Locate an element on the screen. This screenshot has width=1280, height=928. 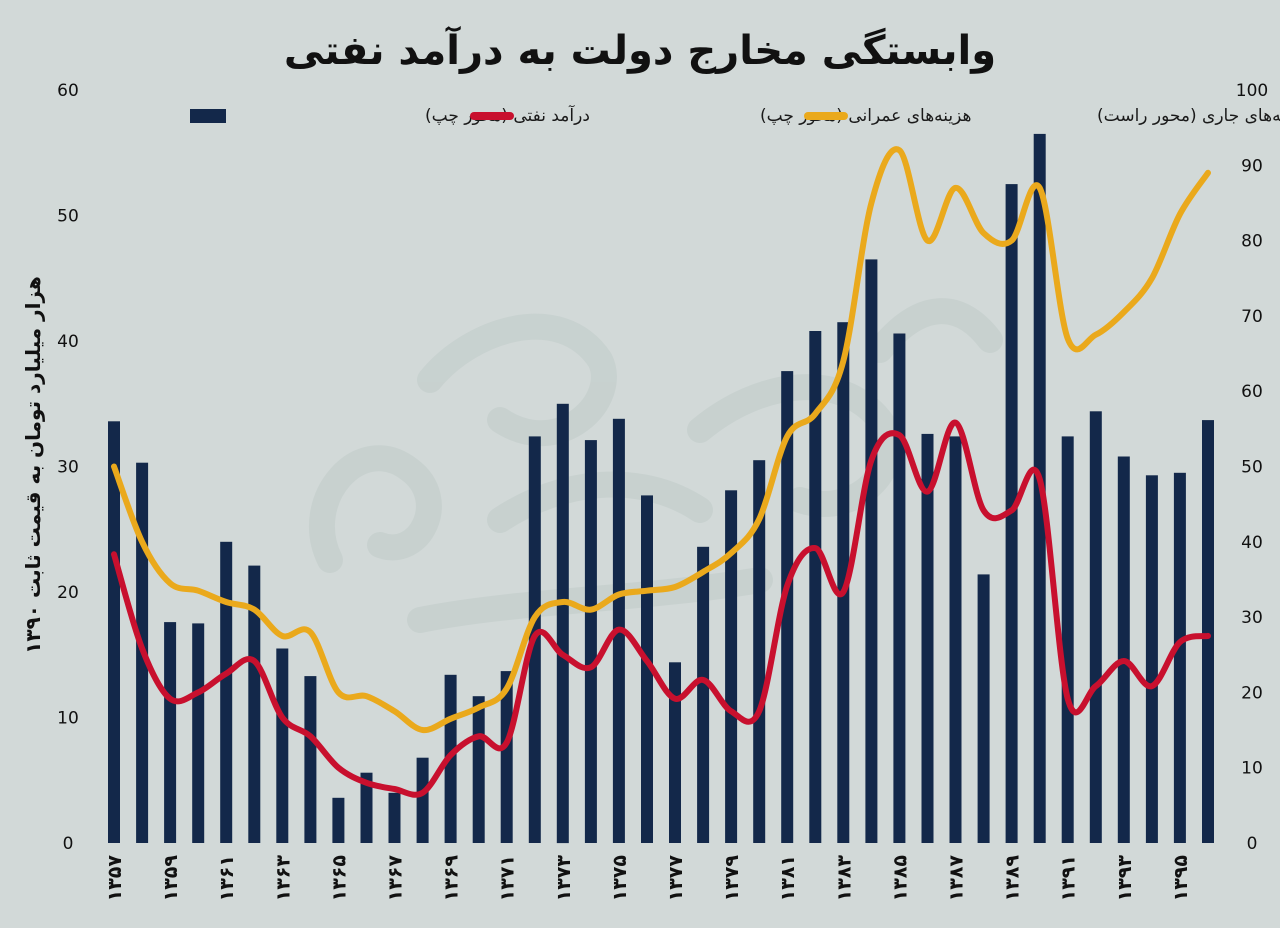
x-tick-label: ۱۳۹۱ is located at coordinates (1069, 878).